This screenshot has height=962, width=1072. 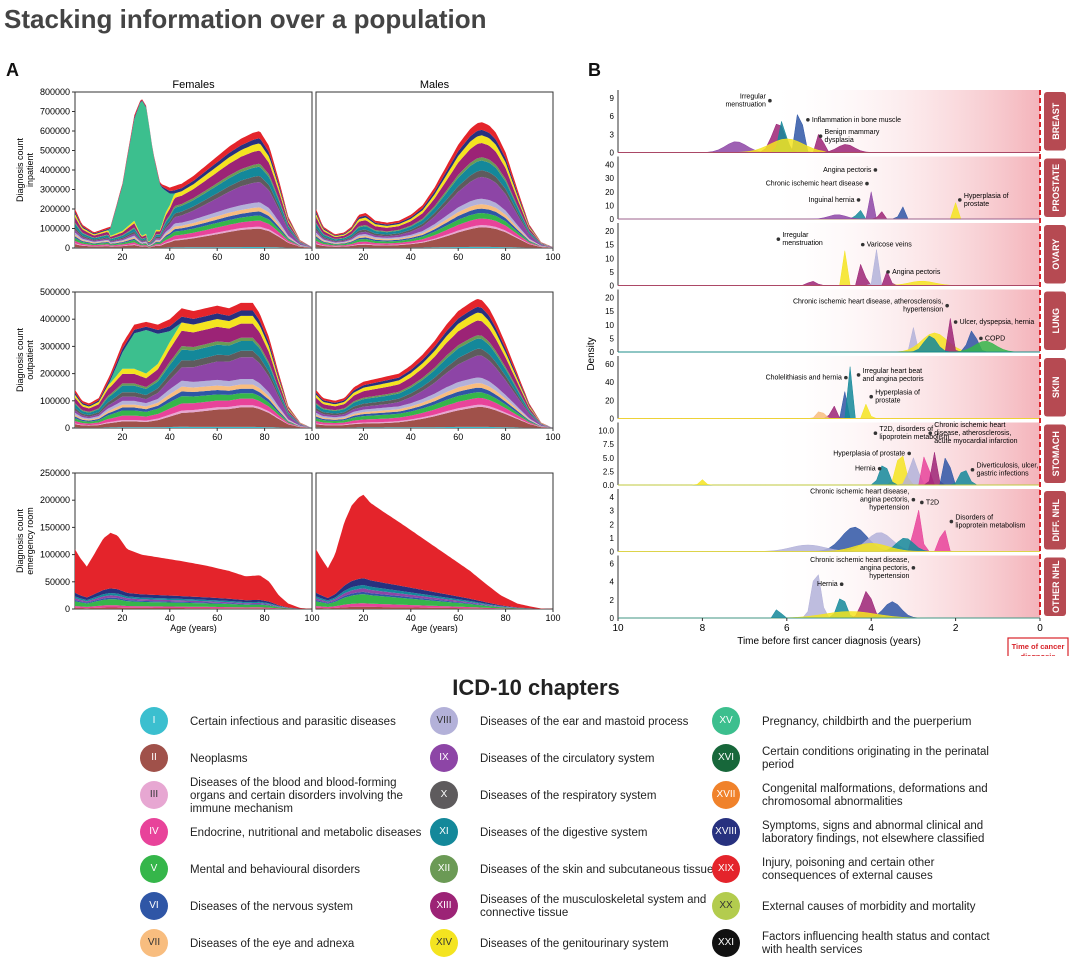 What do you see at coordinates (1056, 520) in the screenshot?
I see `cancer-label: DIFF. NHL` at bounding box center [1056, 520].